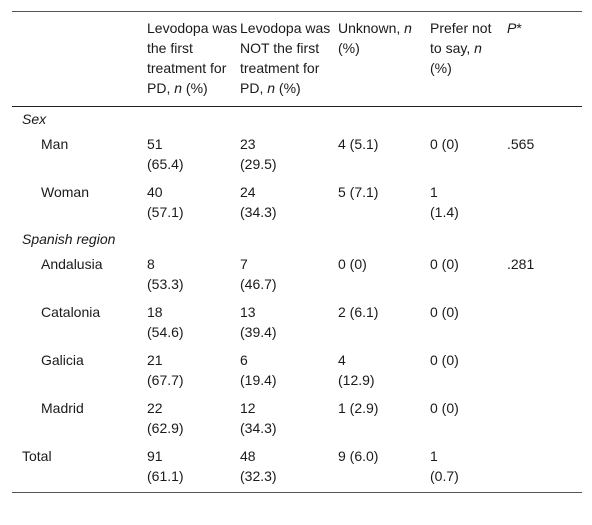 The image size is (592, 525). What do you see at coordinates (544, 59) in the screenshot?
I see `header-cell-p-value: P*` at bounding box center [544, 59].